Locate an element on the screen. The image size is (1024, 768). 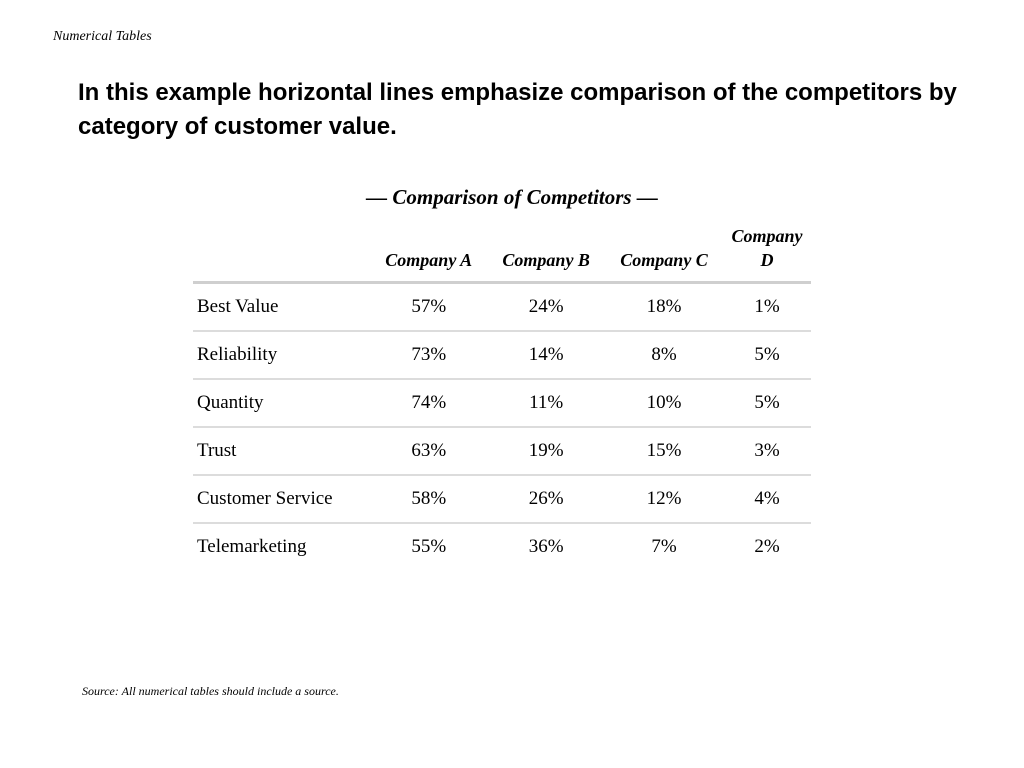
table-row: Best Value 57% 24% 18% 1% is located at coordinates (502, 307).